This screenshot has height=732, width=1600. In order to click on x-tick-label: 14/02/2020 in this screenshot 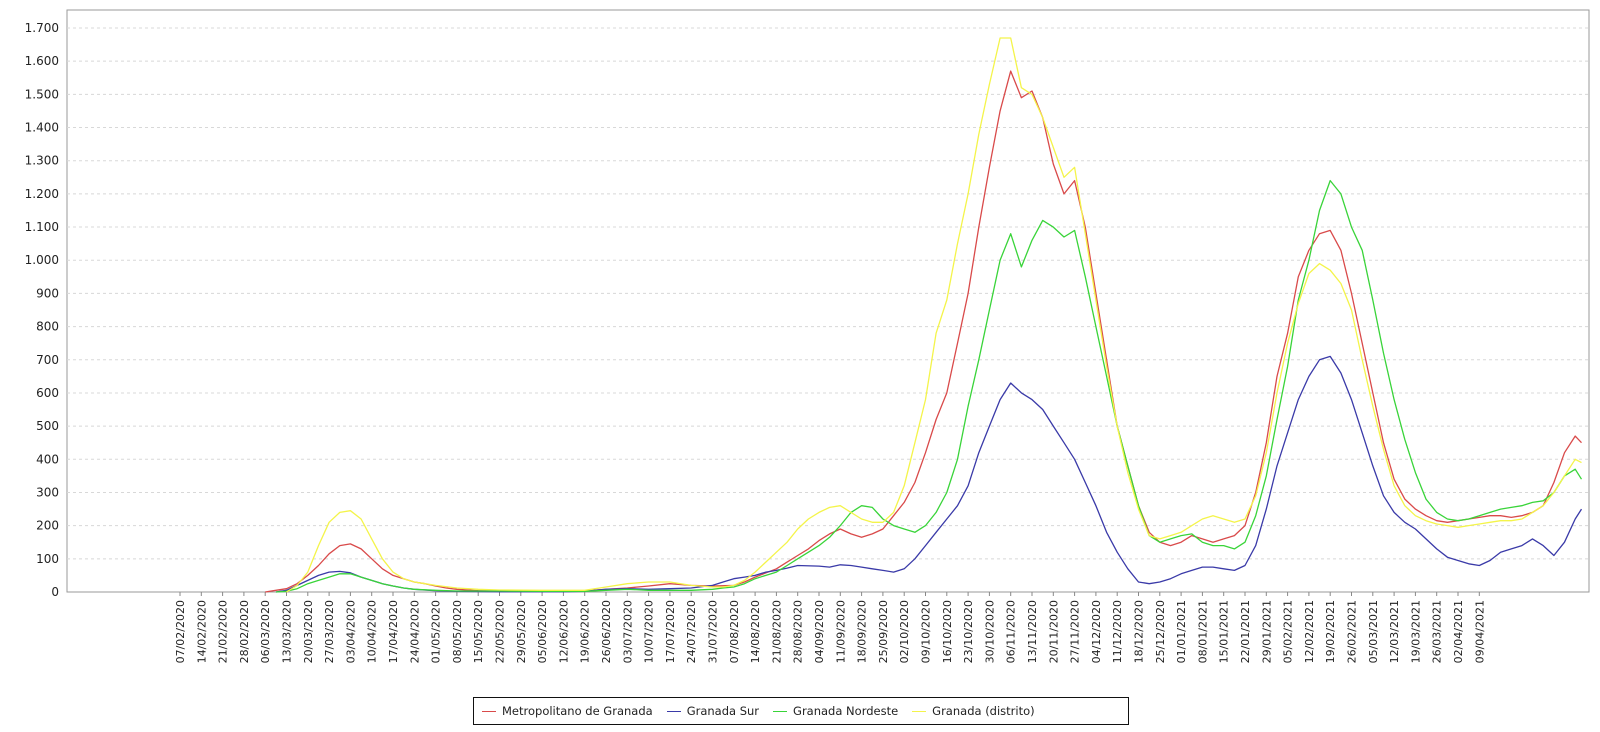, I will do `click(201, 631)`.